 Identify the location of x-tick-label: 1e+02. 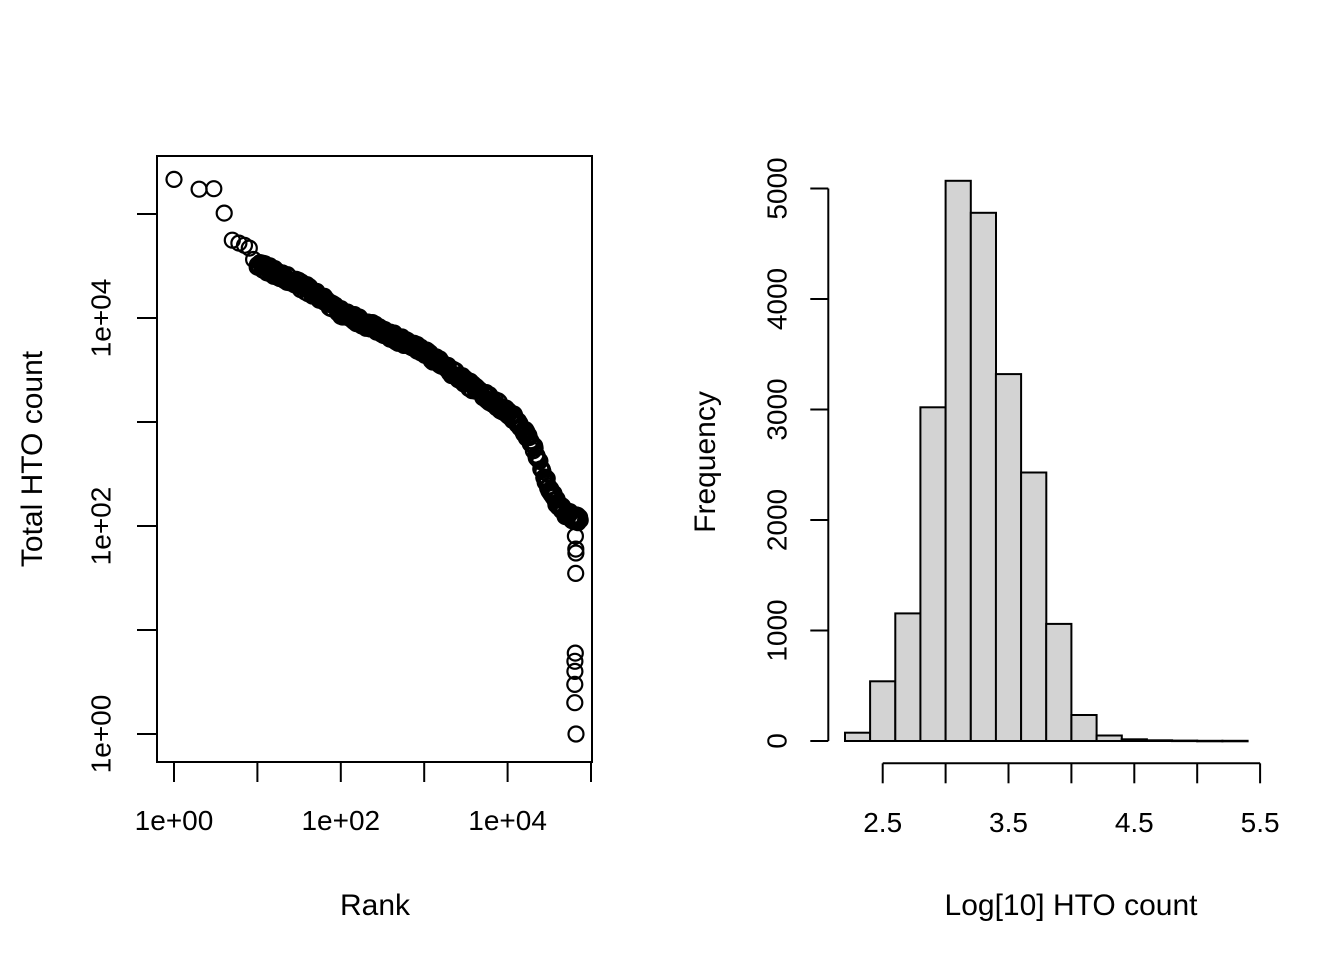
(340, 820).